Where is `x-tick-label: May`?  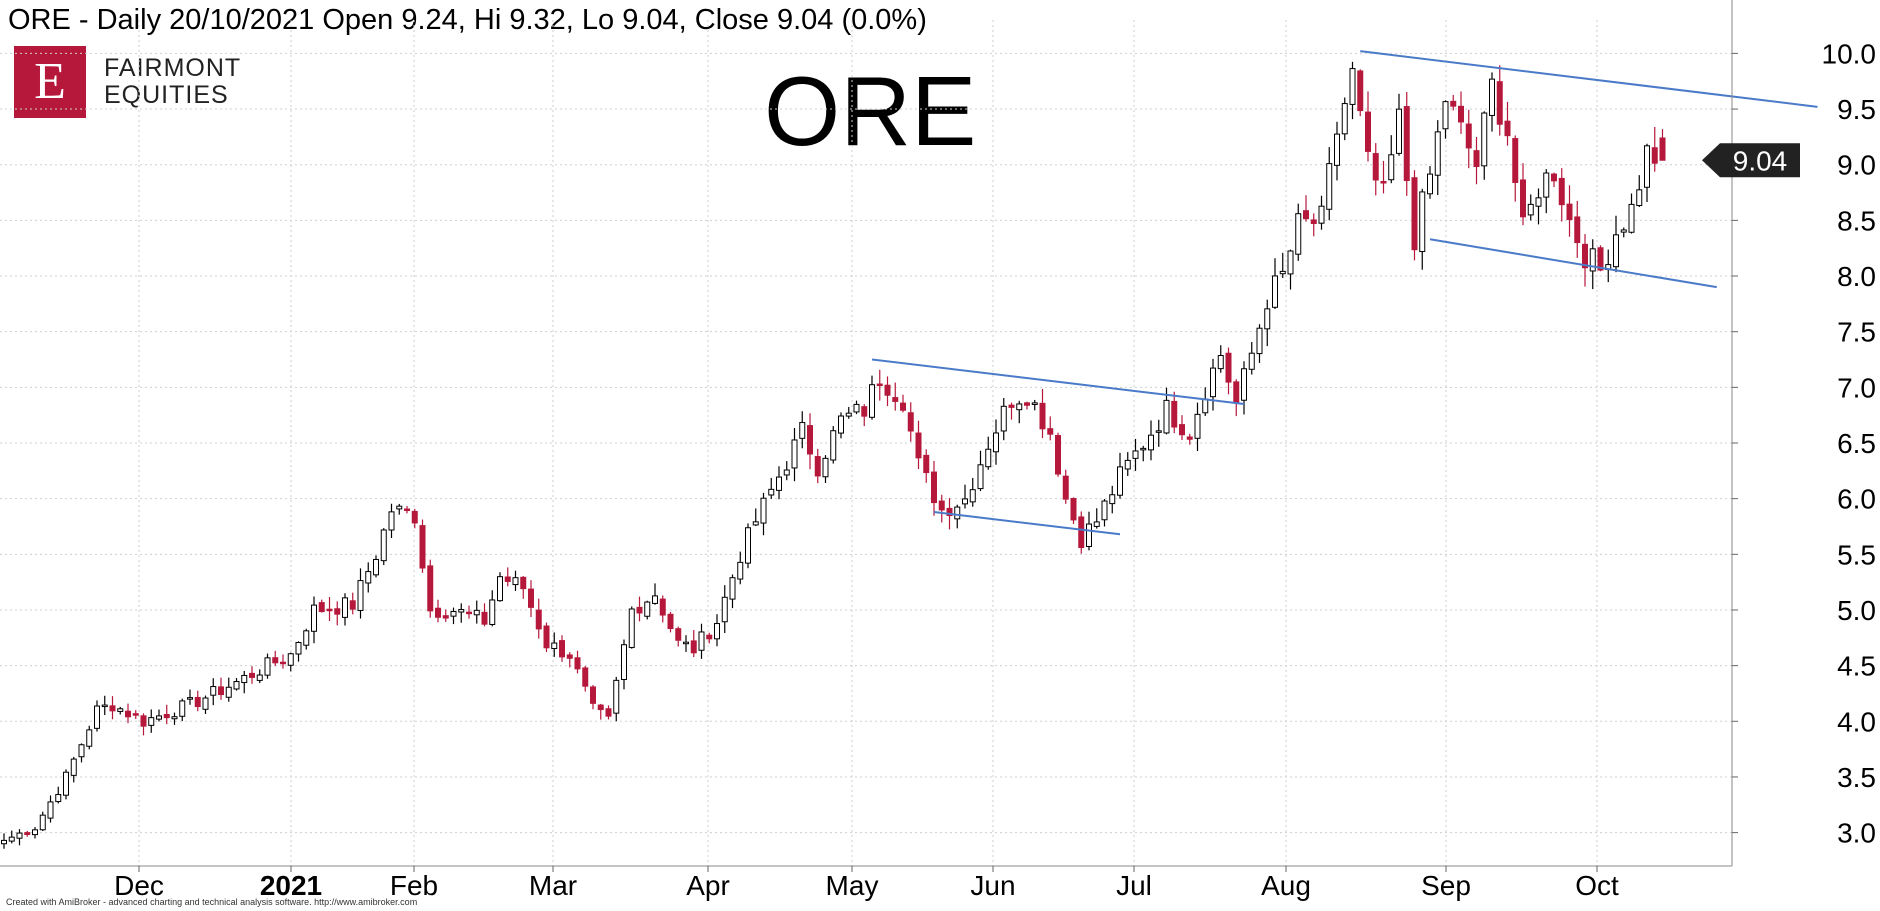 x-tick-label: May is located at coordinates (852, 885).